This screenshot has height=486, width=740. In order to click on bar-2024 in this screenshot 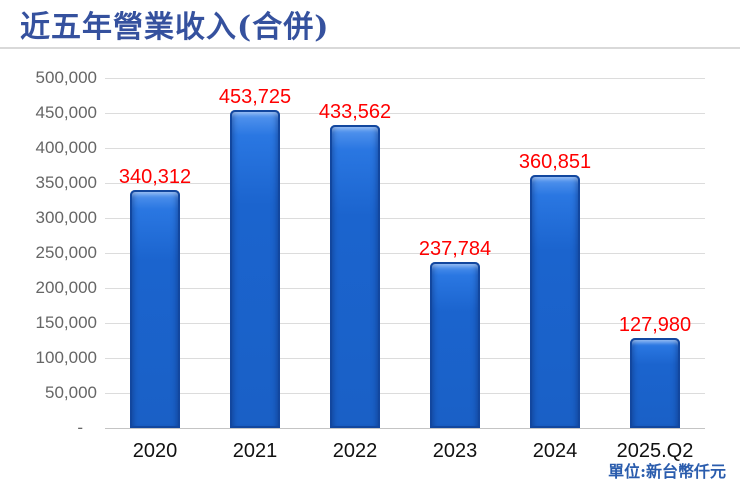, I will do `click(555, 301)`.